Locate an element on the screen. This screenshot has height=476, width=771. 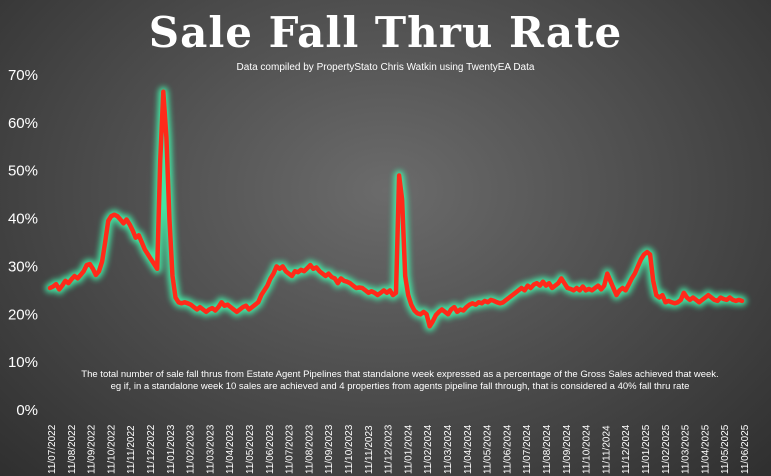
chart-title: Sale Fall Thru Rate is located at coordinates (385, 32).